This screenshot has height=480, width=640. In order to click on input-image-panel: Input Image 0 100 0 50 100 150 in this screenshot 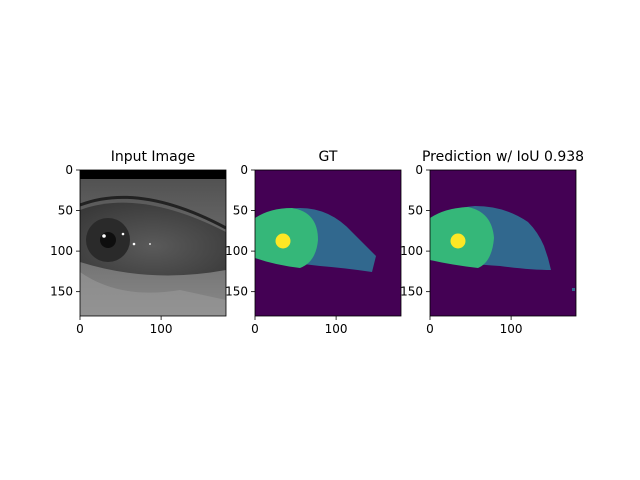, I will do `click(138, 242)`.